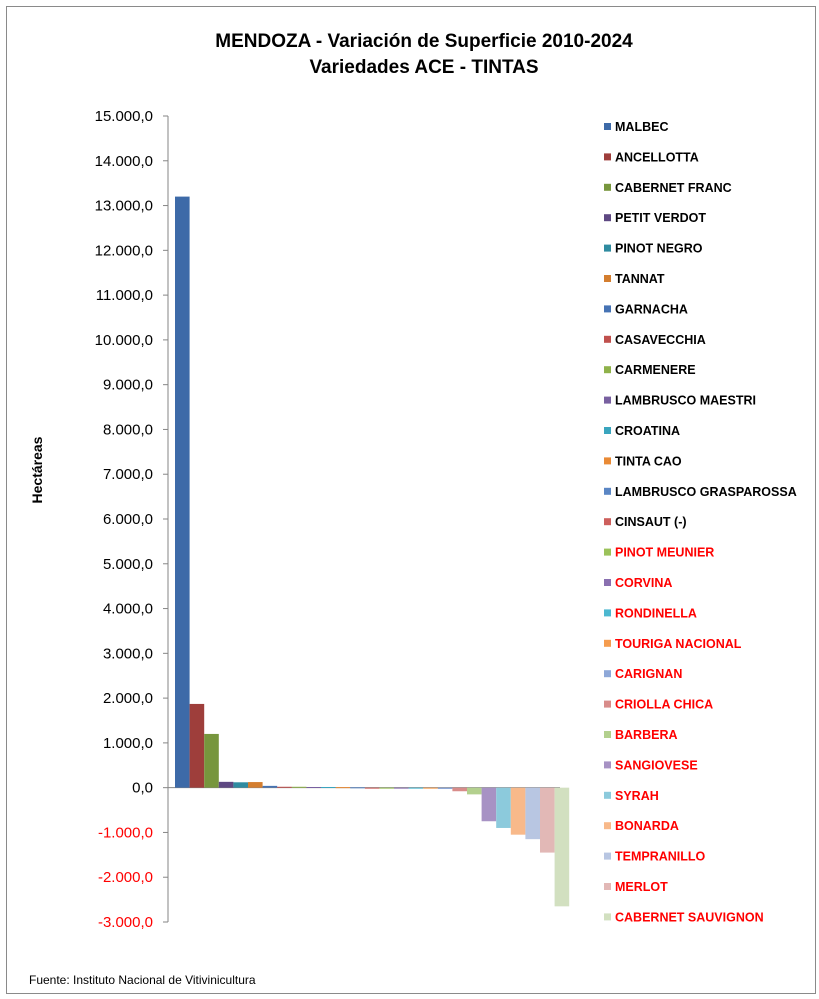  I want to click on y-tick-label: 13.000,0, so click(124, 206).